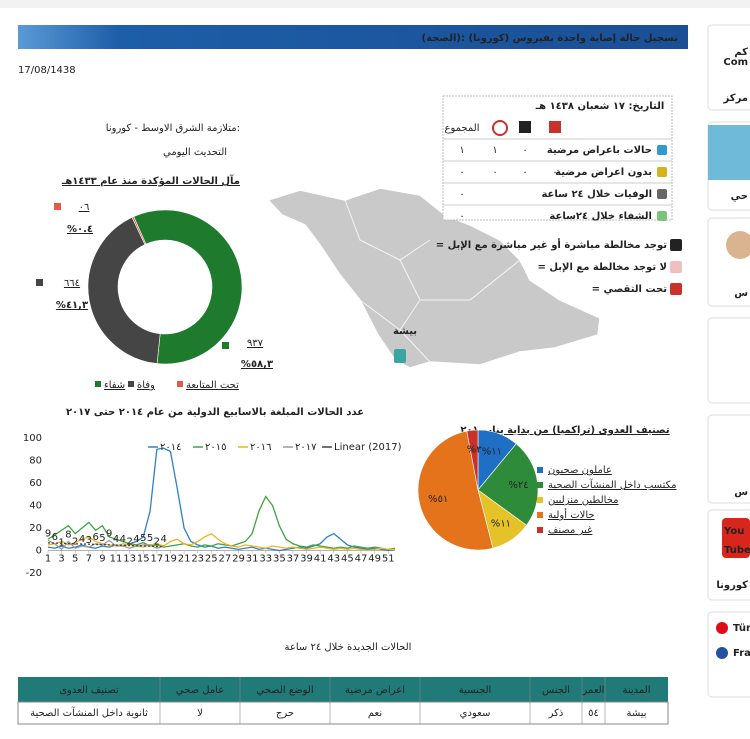  Describe the element at coordinates (571, 514) in the screenshot. I see `legend-label: حالات أولية` at that location.